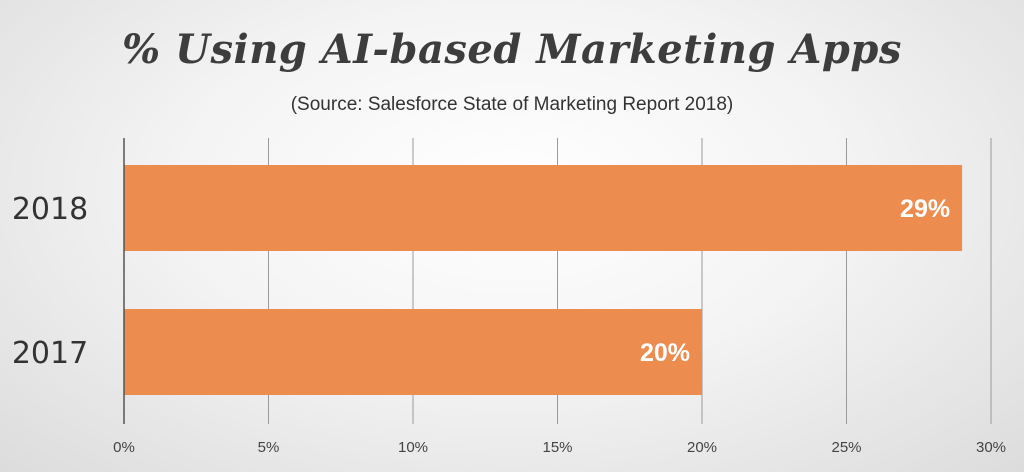 Image resolution: width=1024 pixels, height=472 pixels. Describe the element at coordinates (50, 209) in the screenshot. I see `category-label-2018: 2018` at that location.